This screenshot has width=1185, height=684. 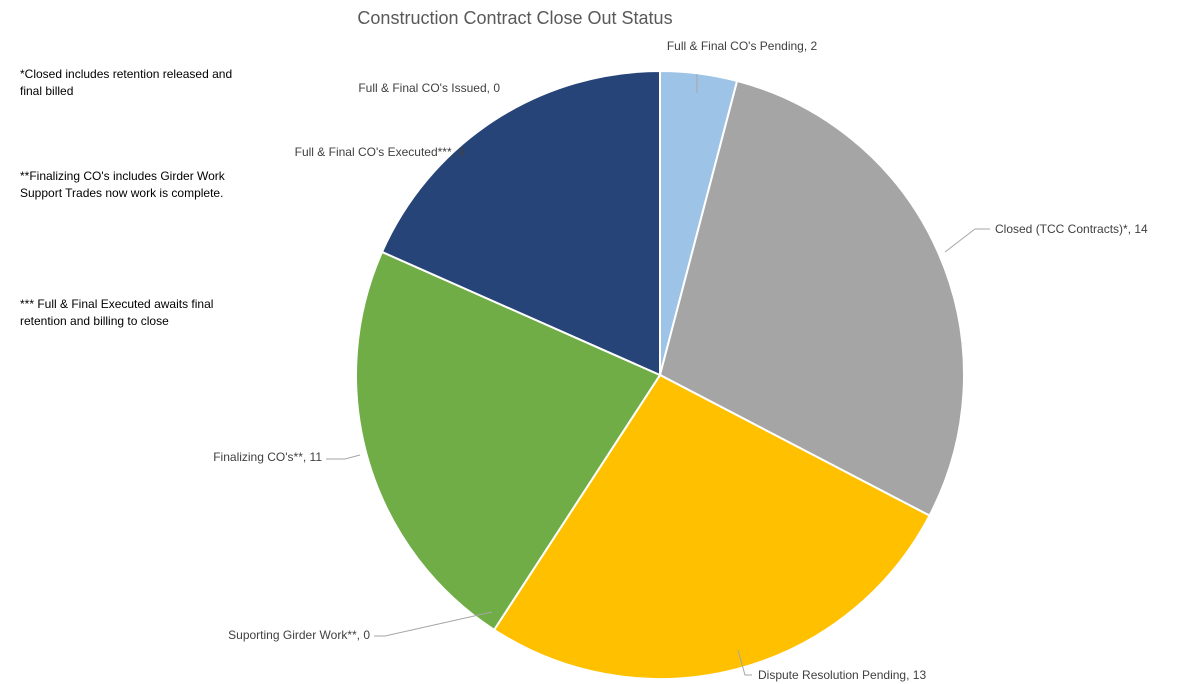 I want to click on data-label: Suporting Girder Work**, 0, so click(x=299, y=635).